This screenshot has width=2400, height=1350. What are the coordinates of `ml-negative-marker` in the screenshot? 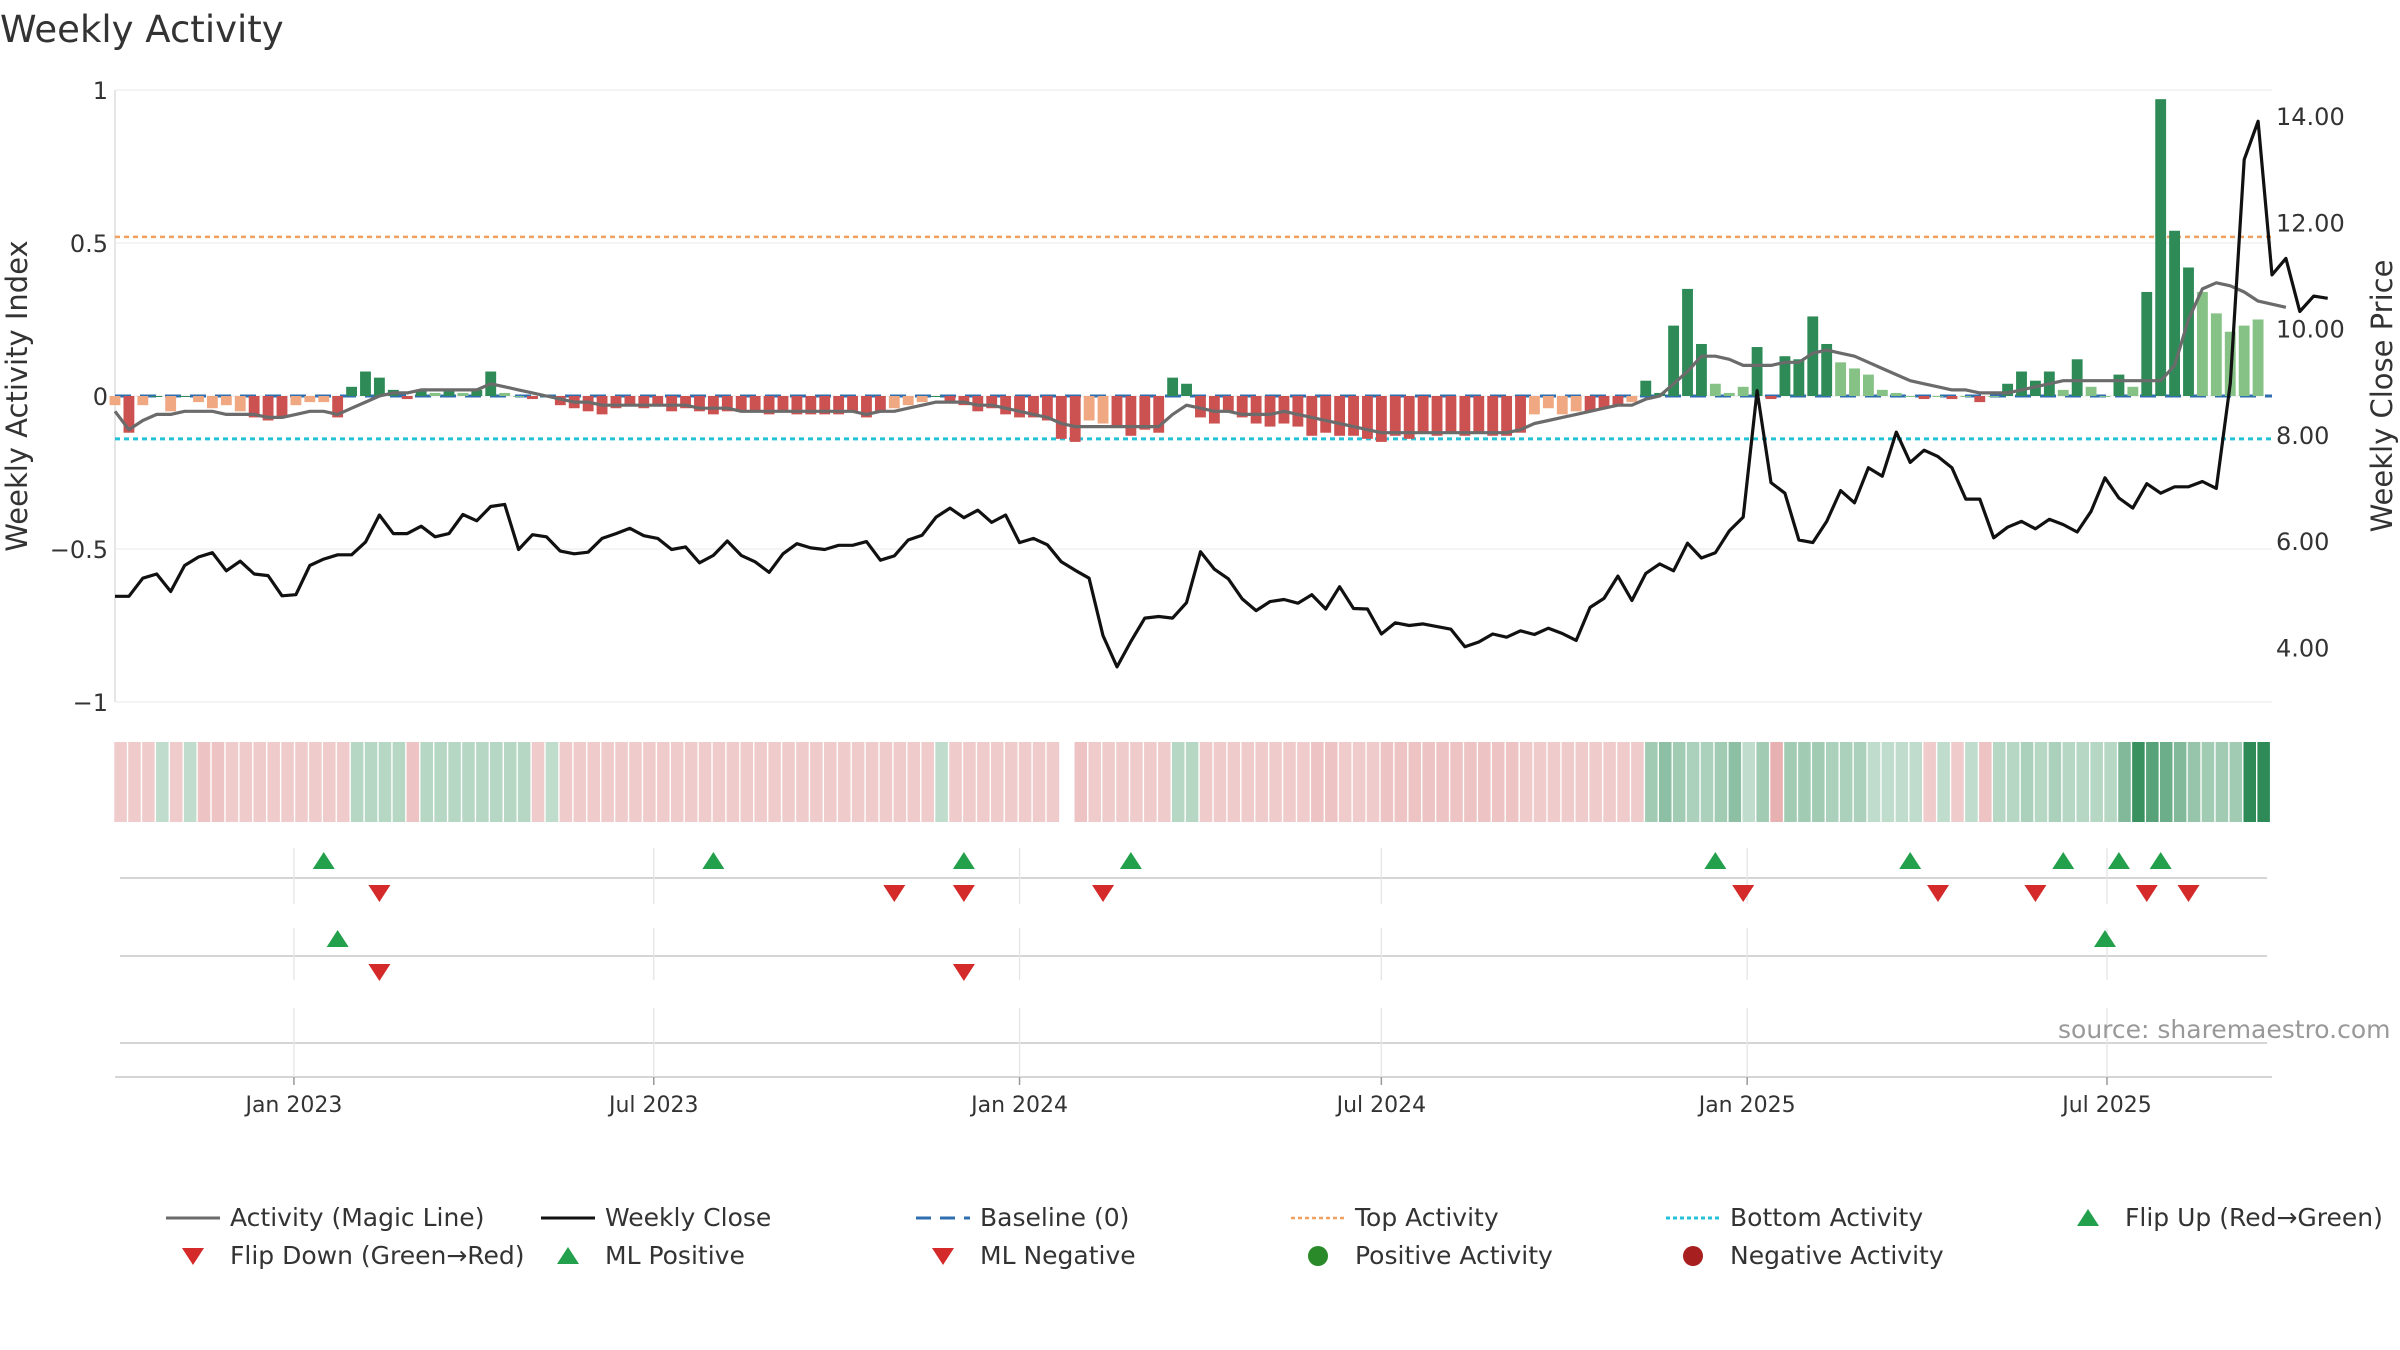 It's located at (379, 972).